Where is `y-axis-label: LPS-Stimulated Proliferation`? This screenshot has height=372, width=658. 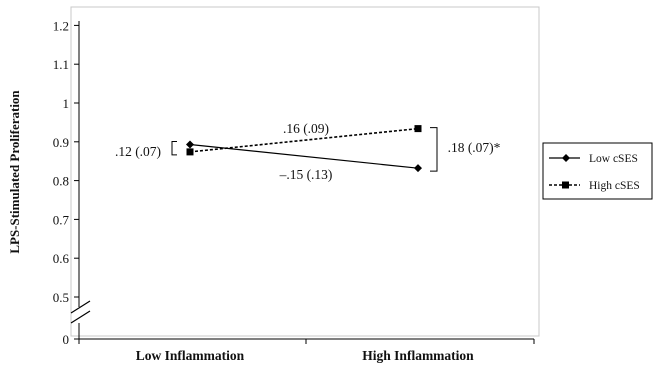
y-axis-label: LPS-Stimulated Proliferation is located at coordinates (14, 172).